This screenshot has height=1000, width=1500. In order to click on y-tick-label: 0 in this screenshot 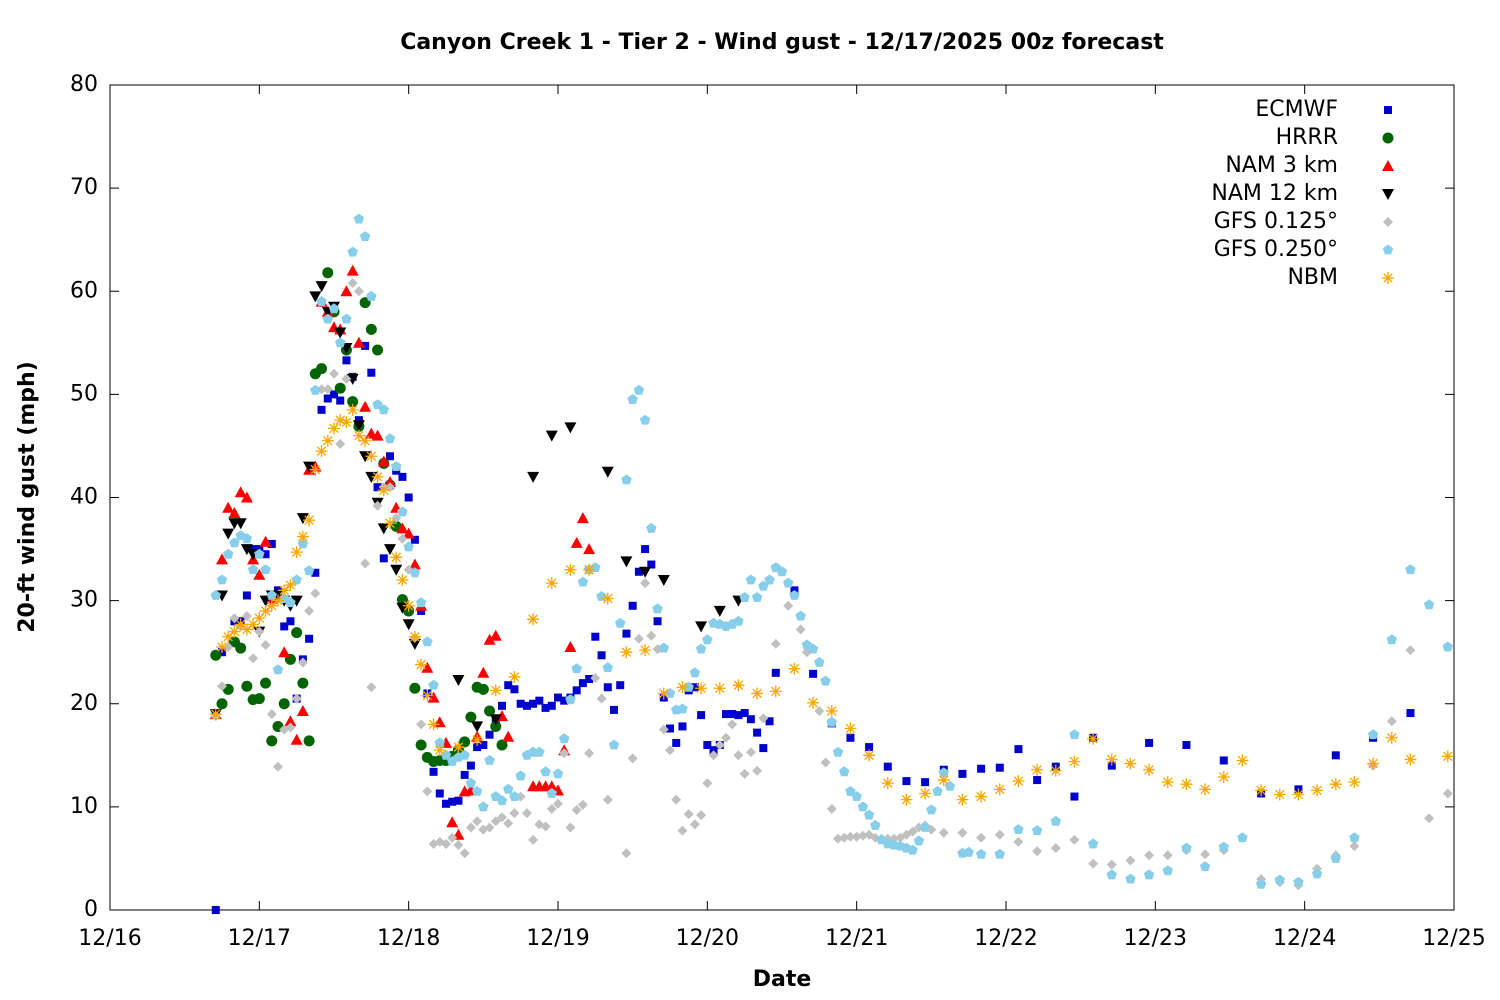, I will do `click(91, 909)`.